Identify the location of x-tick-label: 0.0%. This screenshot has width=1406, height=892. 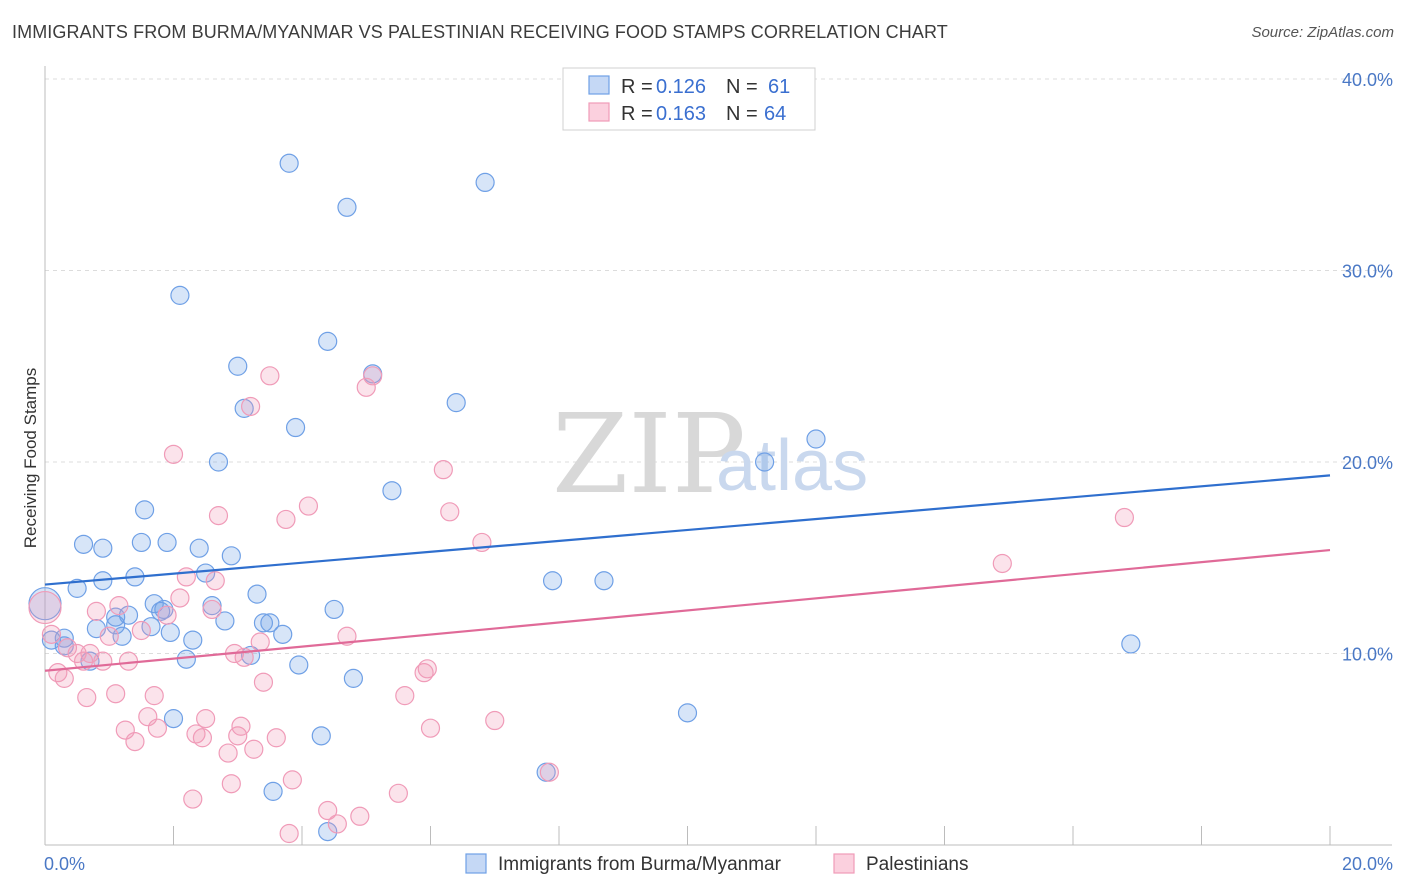
(64, 864).